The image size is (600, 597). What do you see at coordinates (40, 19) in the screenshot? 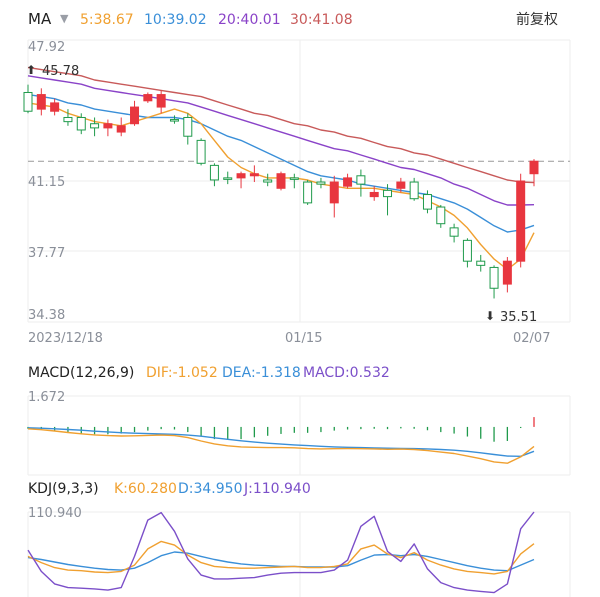
I see `indicator-selector: MA` at bounding box center [40, 19].